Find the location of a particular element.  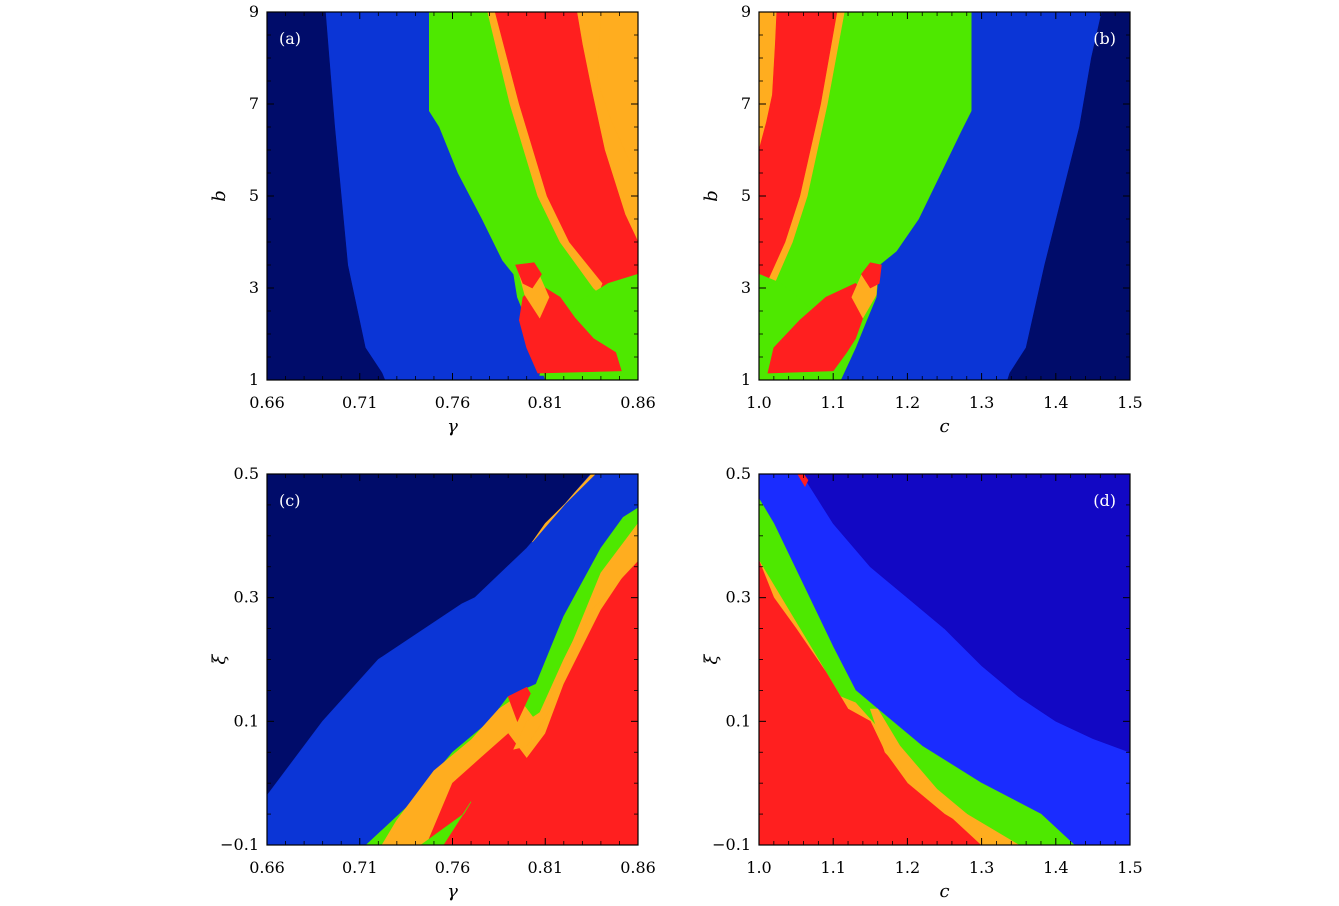

ytick-label-a: 7 is located at coordinates (254, 103).